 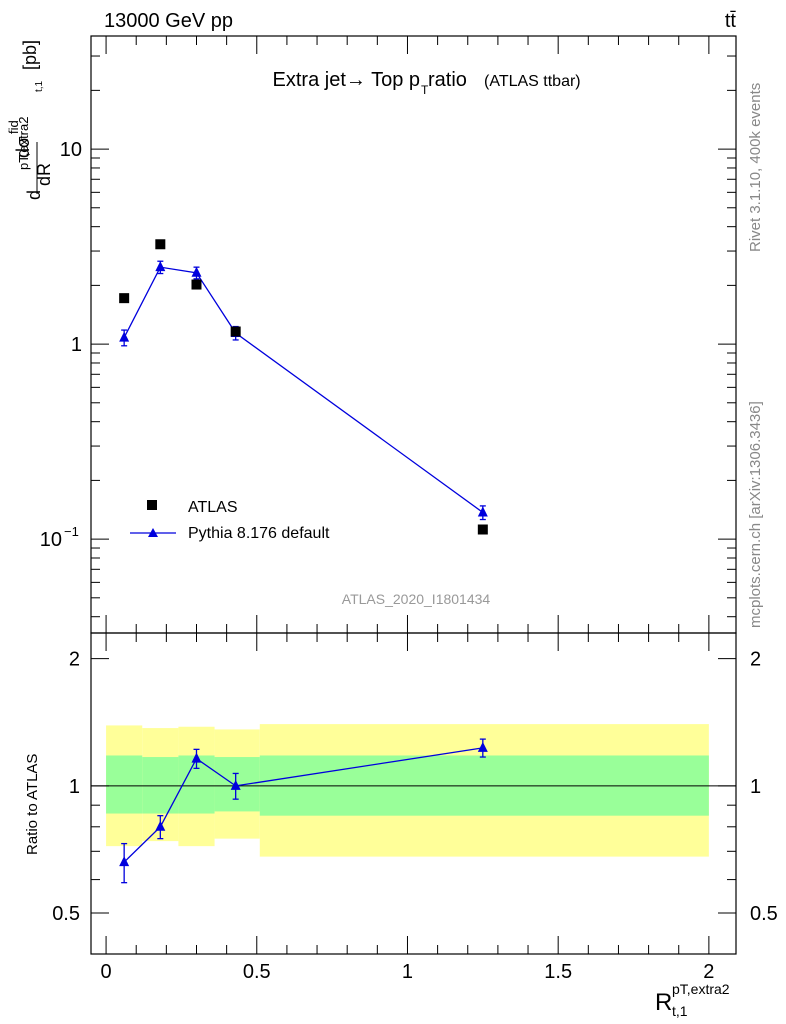 I want to click on top-ylabel-sub: pT,extra2, so click(x=23, y=143).